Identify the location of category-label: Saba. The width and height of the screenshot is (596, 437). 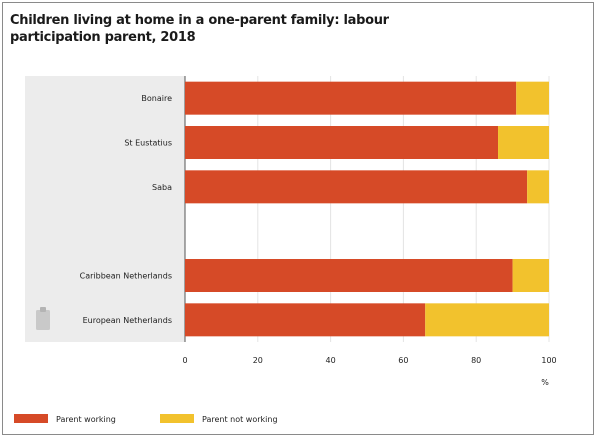
(162, 187).